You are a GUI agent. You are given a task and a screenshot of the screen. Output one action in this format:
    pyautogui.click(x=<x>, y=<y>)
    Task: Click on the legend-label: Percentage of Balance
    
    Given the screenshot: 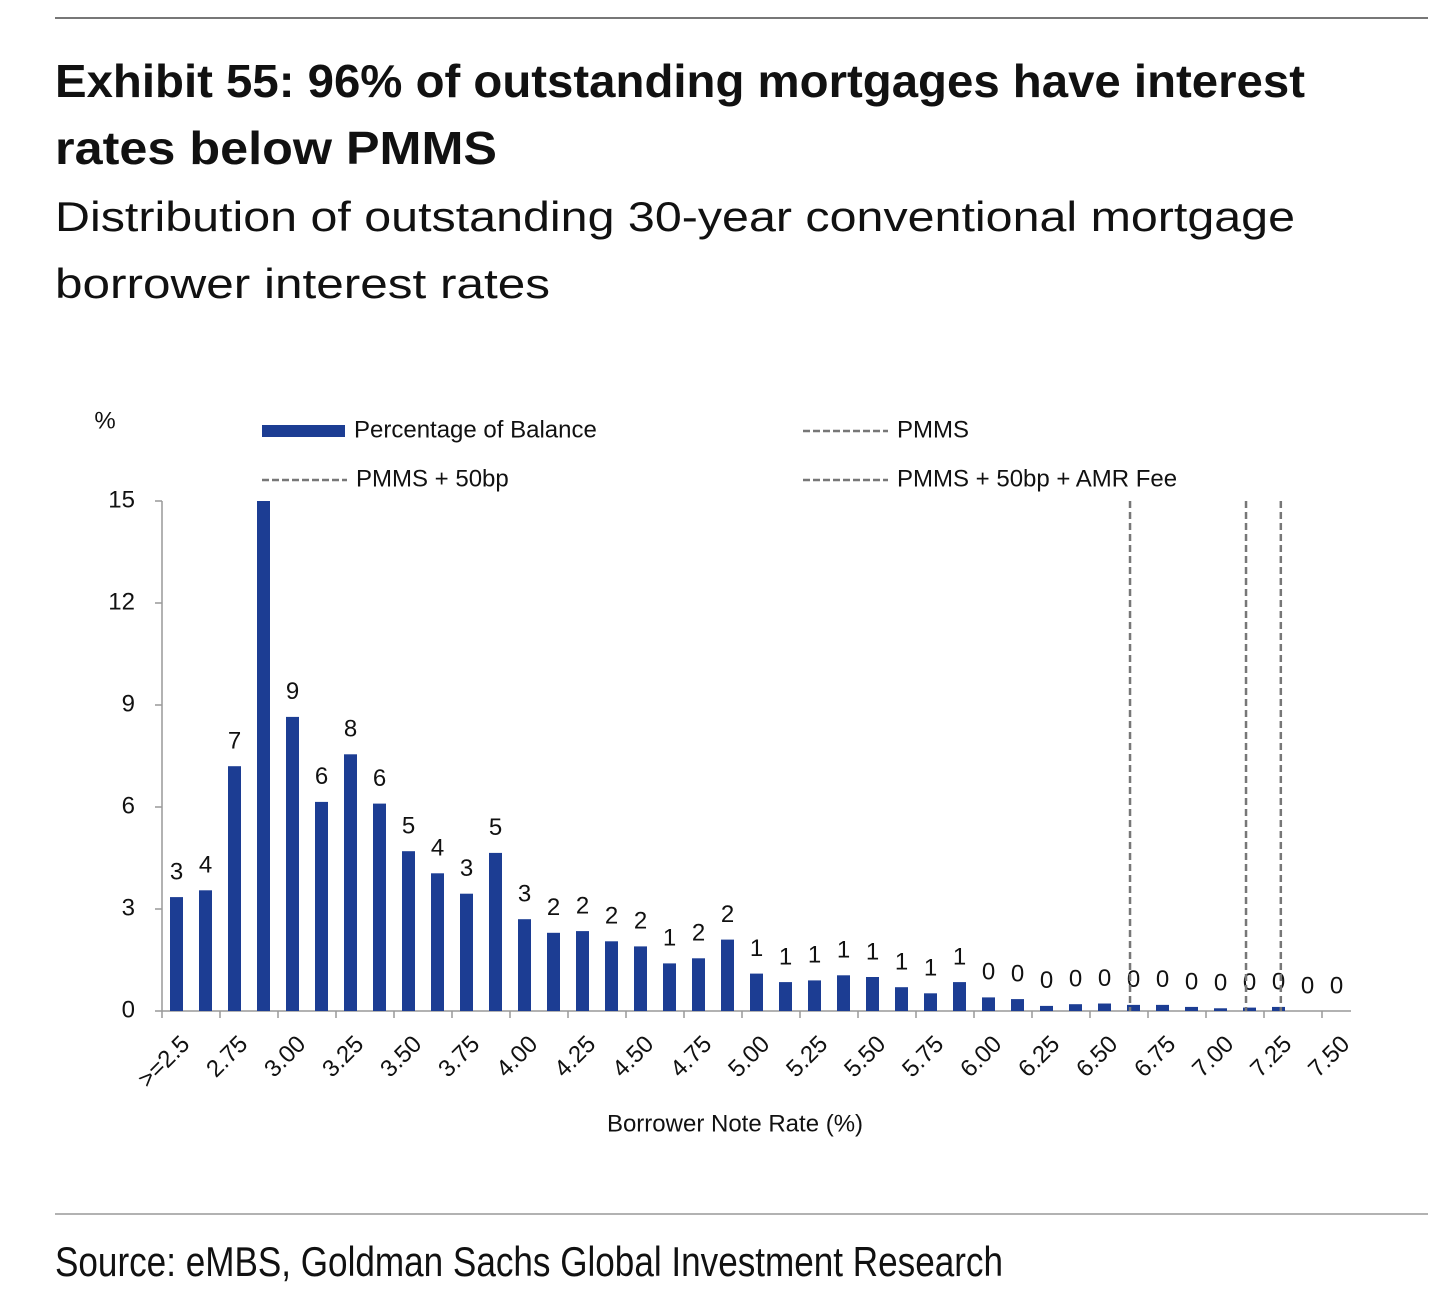 What is the action you would take?
    pyautogui.click(x=475, y=429)
    